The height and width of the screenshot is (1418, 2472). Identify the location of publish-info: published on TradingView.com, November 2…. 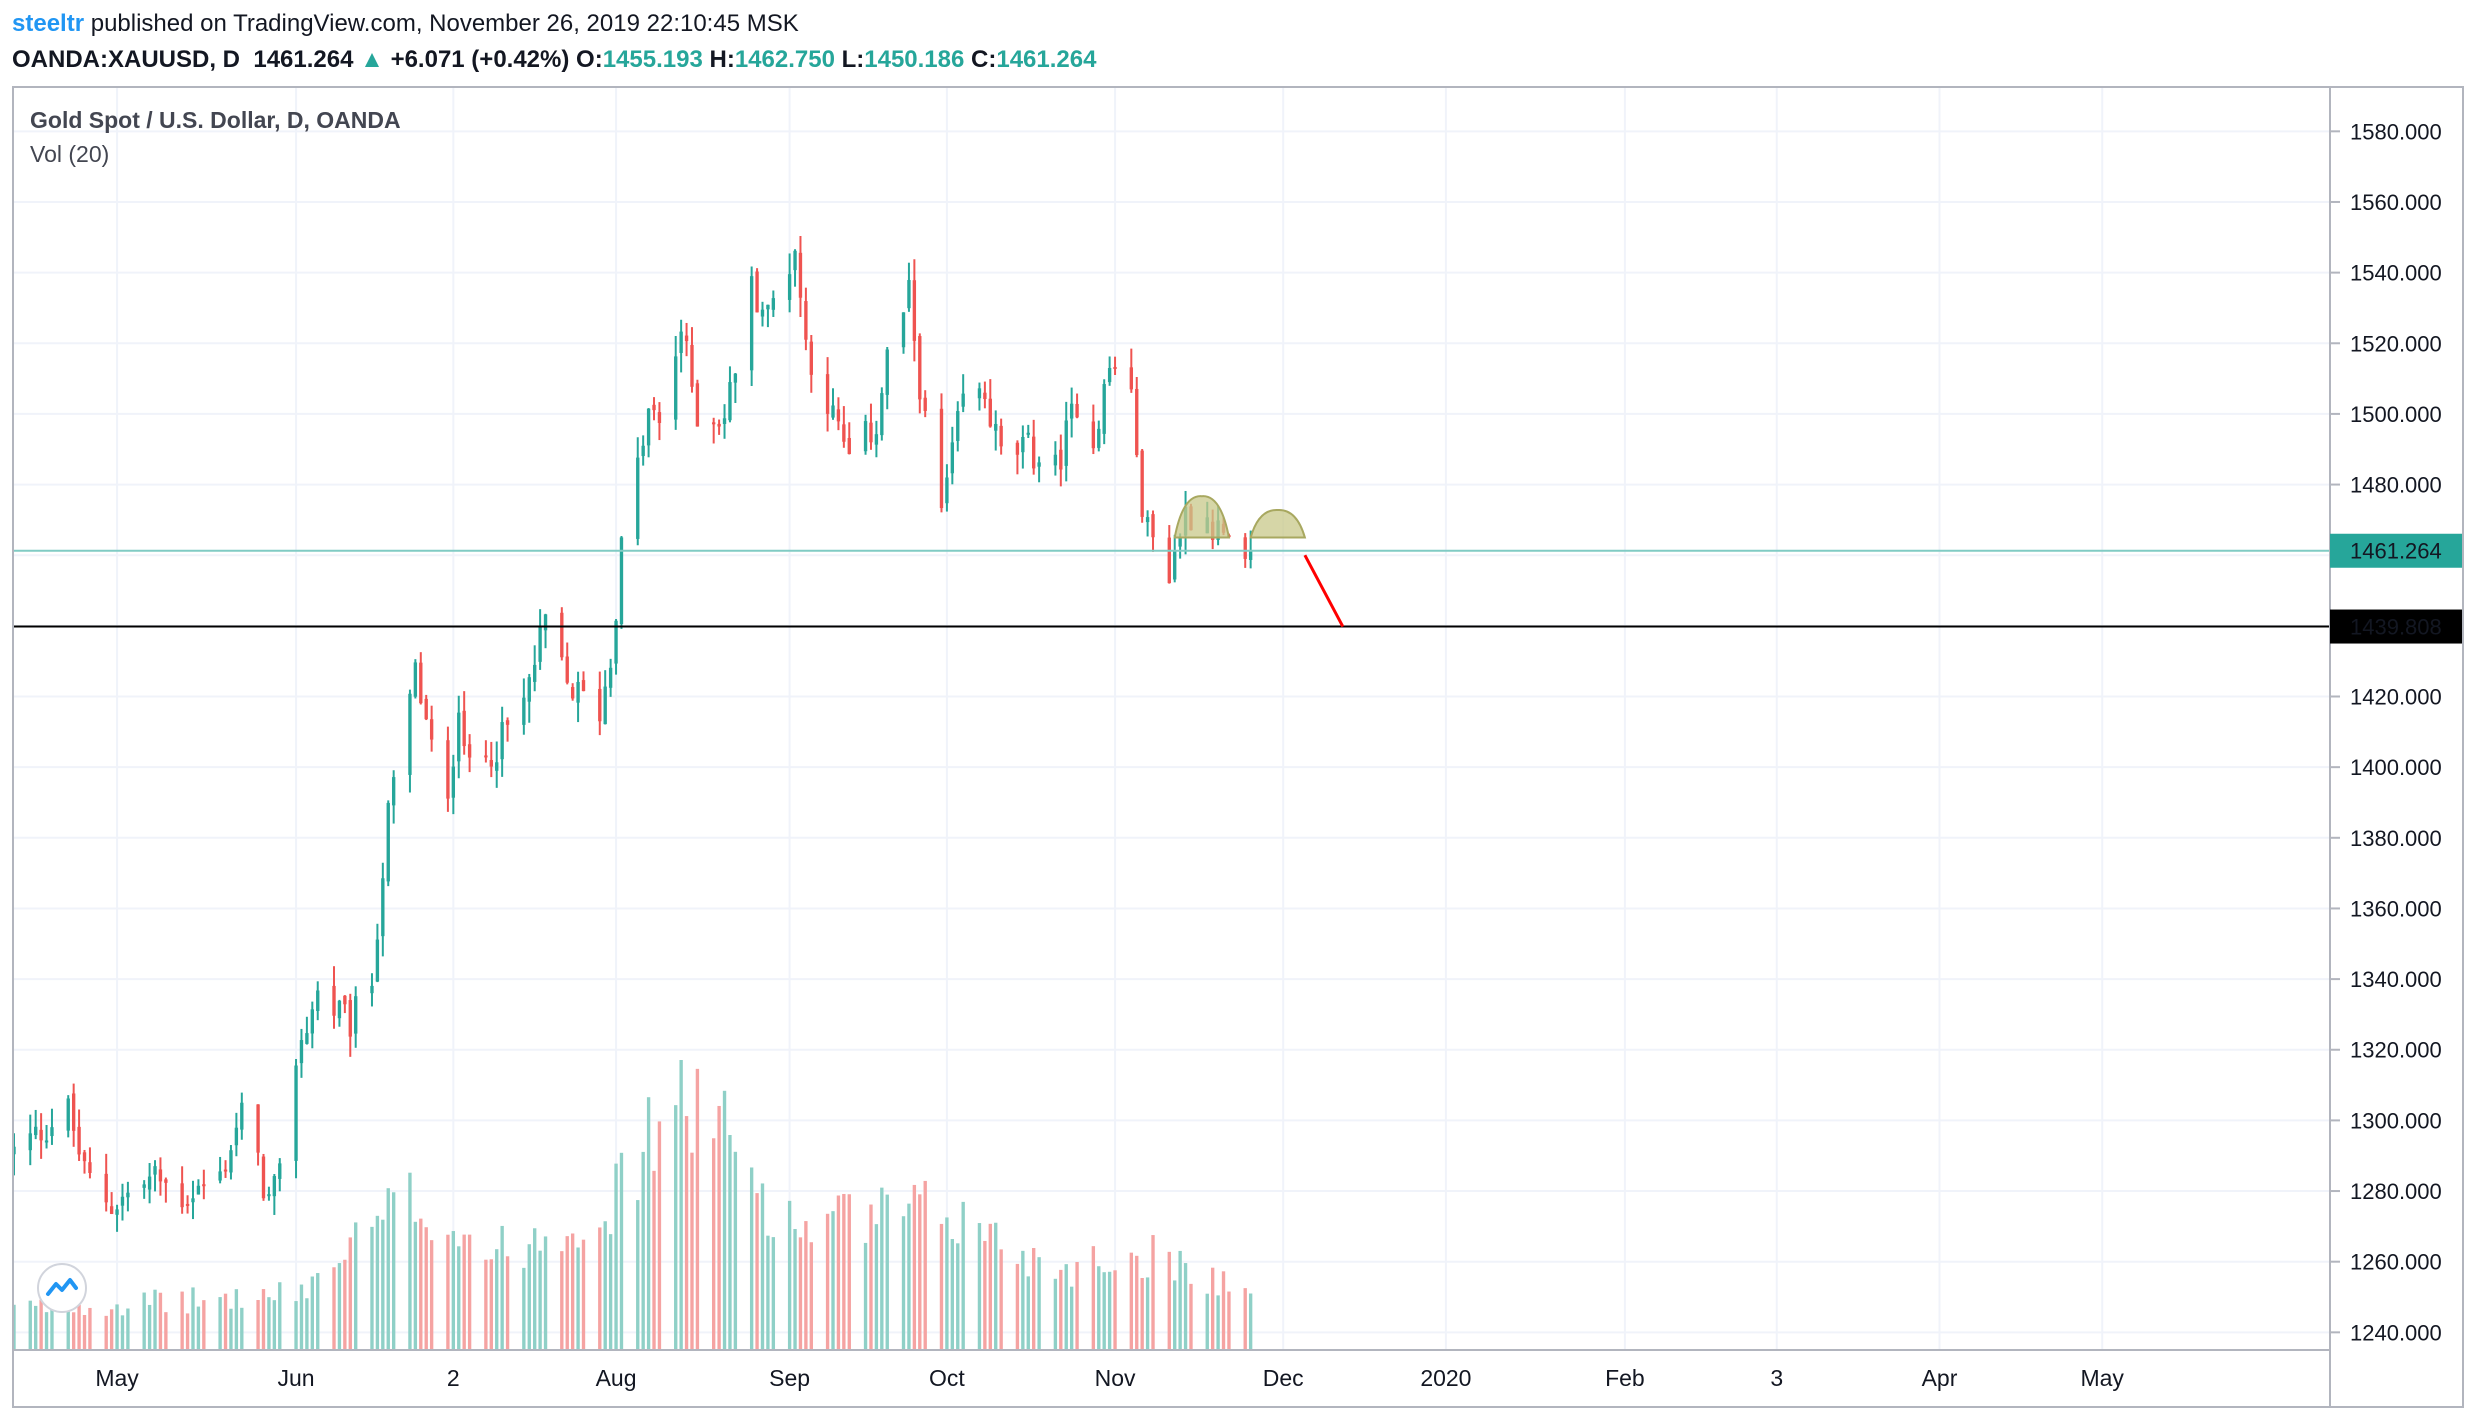
(441, 23).